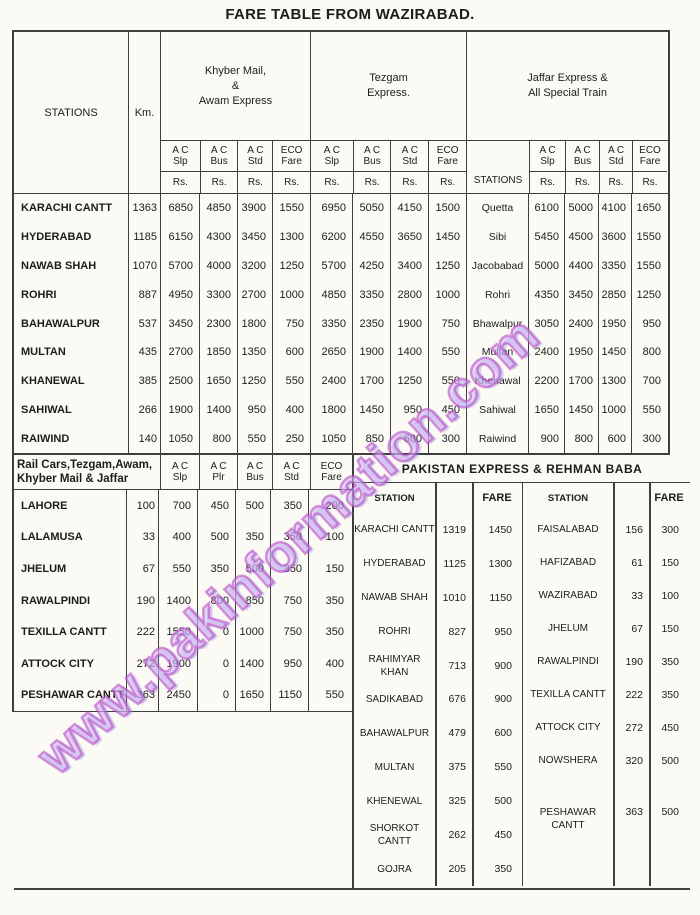 This screenshot has height=915, width=700. Describe the element at coordinates (254, 237) in the screenshot. I see `fare-cell: 3450` at that location.